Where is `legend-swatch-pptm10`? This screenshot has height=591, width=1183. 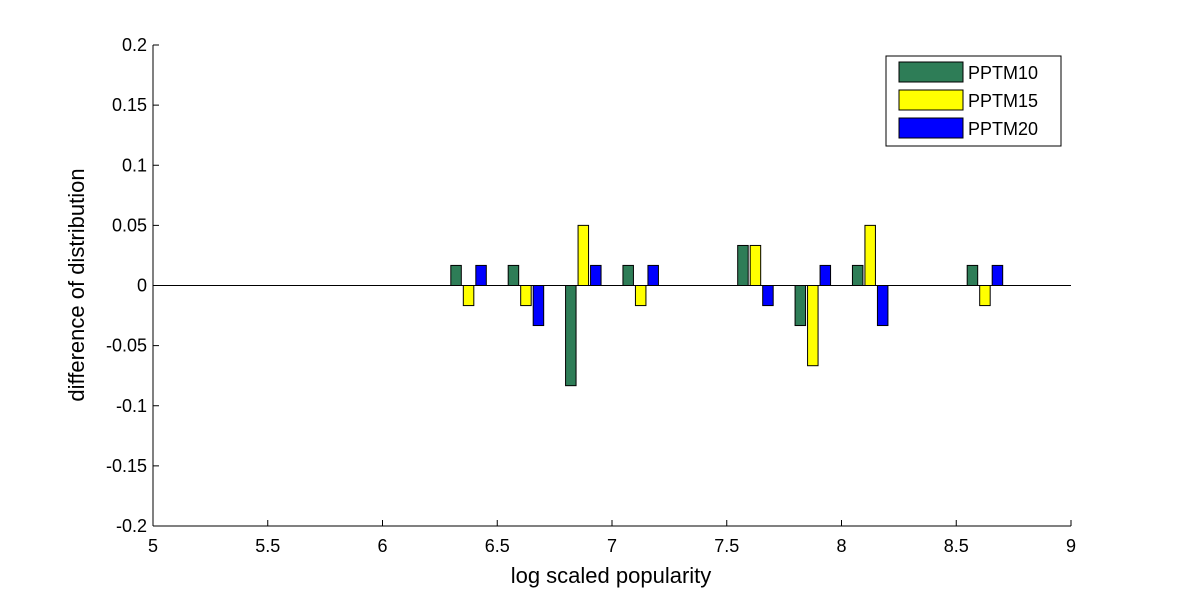 legend-swatch-pptm10 is located at coordinates (931, 72).